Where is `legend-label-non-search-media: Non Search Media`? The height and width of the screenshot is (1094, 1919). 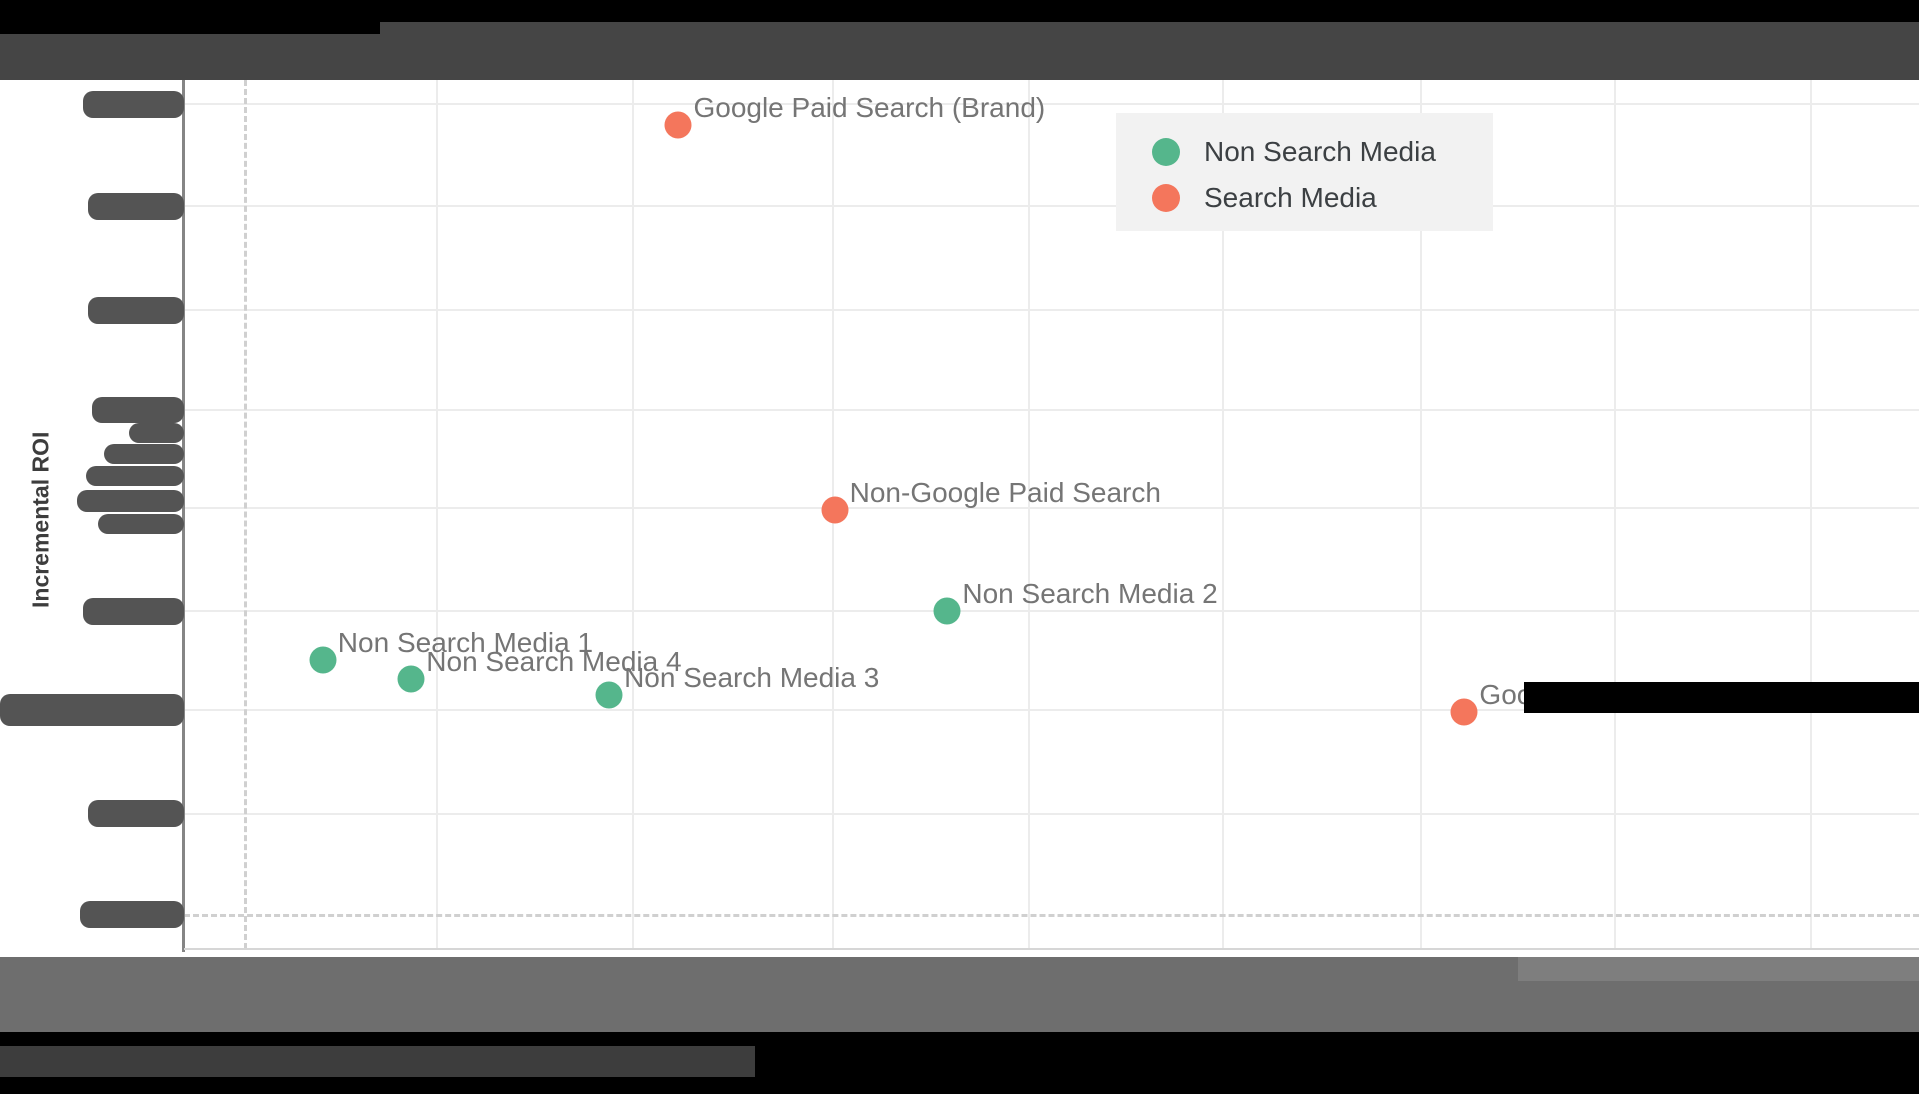
legend-label-non-search-media: Non Search Media is located at coordinates (1320, 151).